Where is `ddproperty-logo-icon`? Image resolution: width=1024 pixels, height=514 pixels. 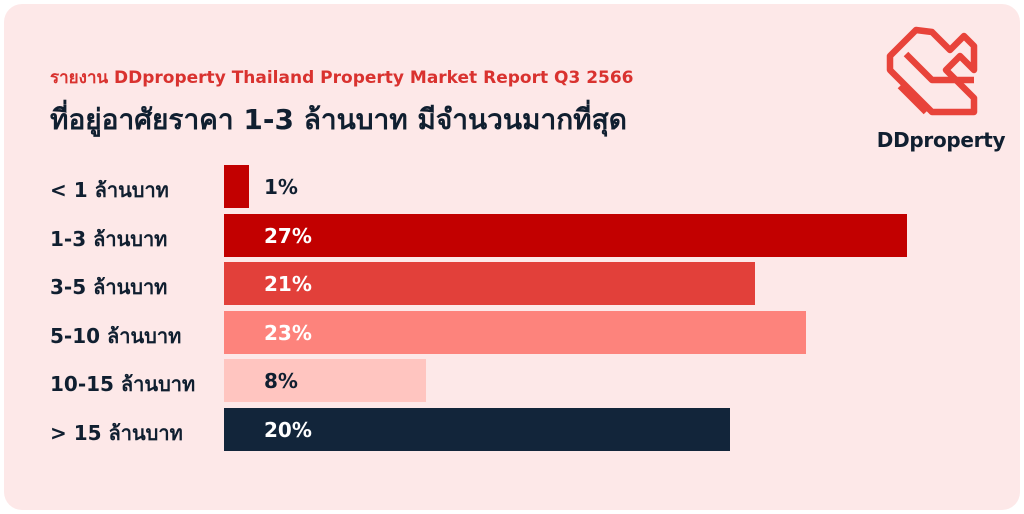
ddproperty-logo-icon is located at coordinates (932, 71).